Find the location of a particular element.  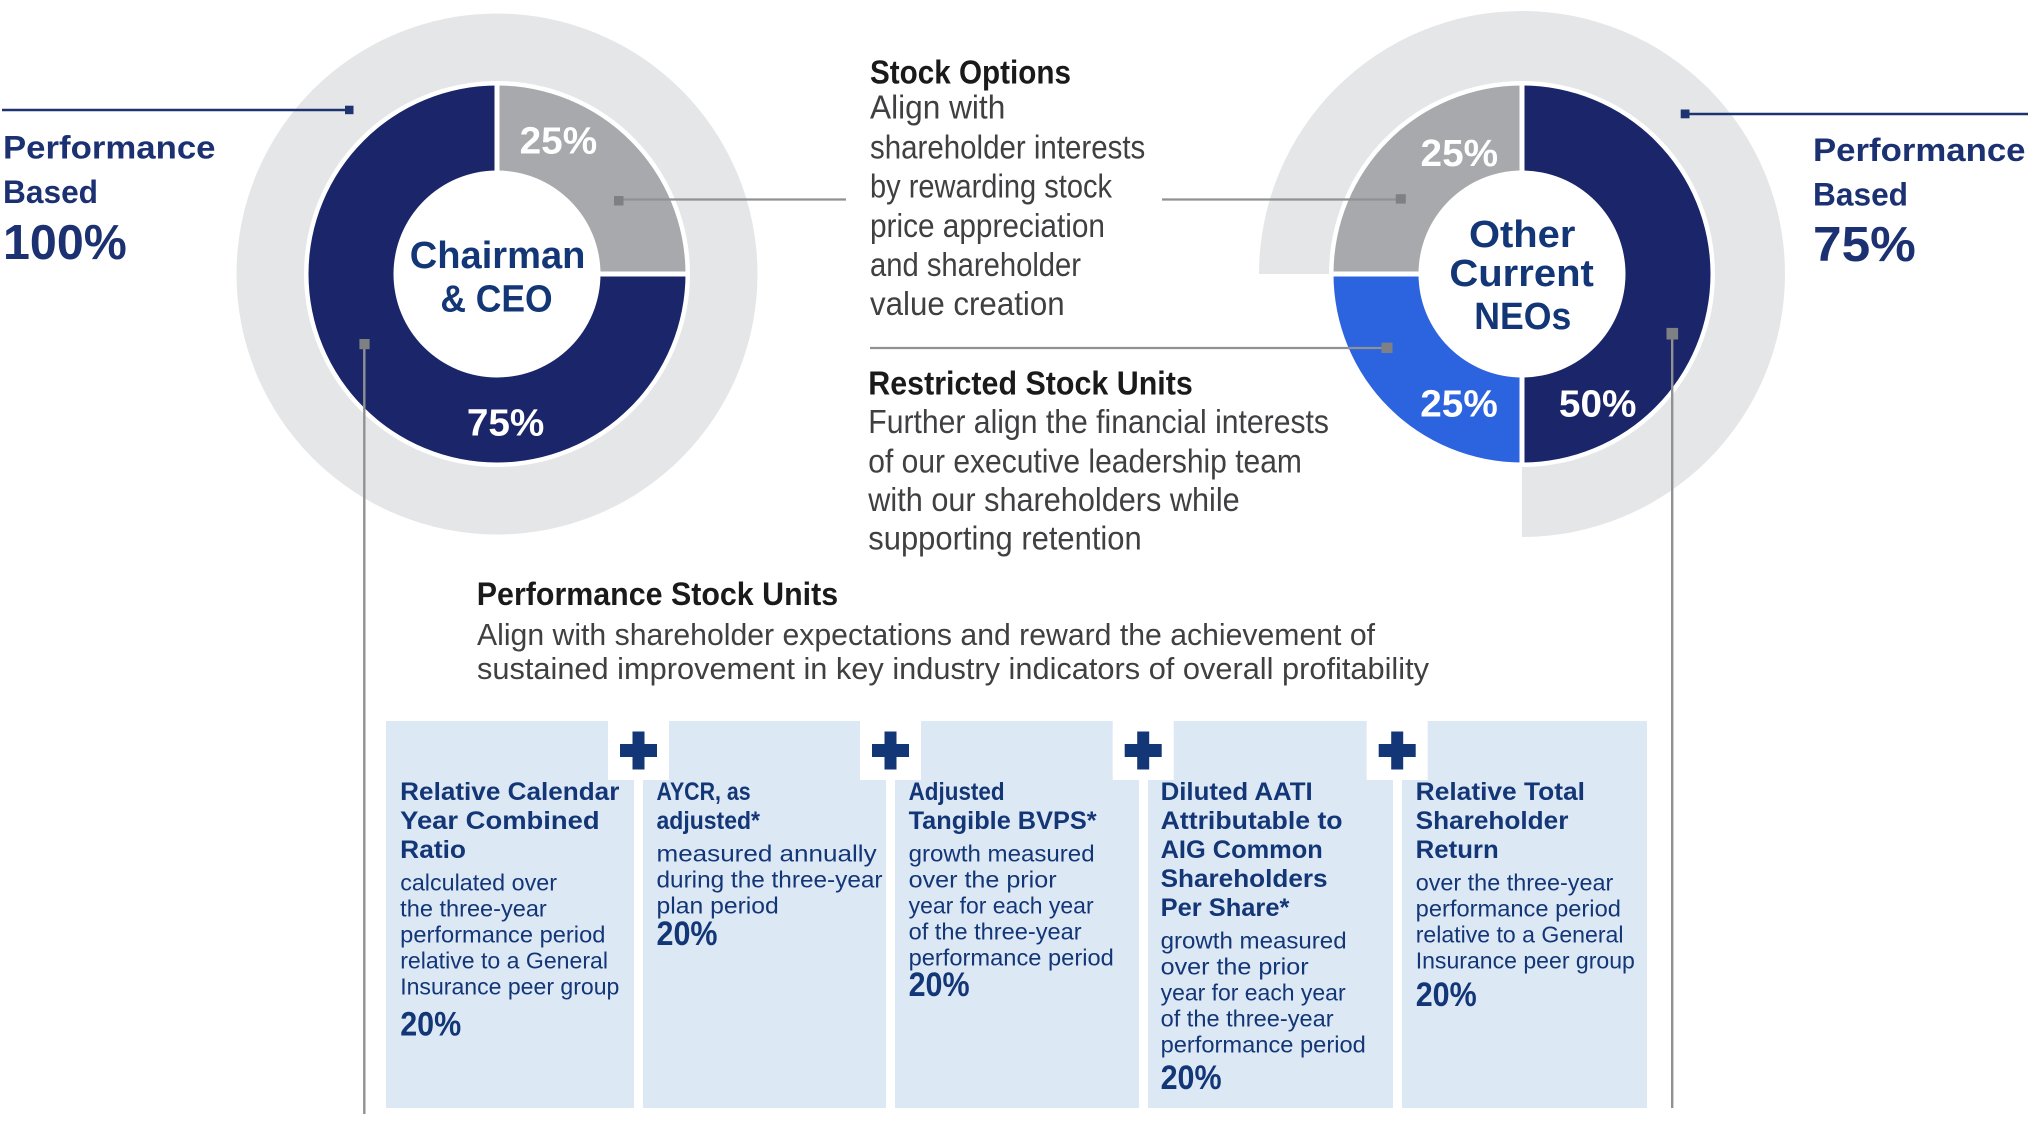

svg-text: the three-year is located at coordinates (473, 909).